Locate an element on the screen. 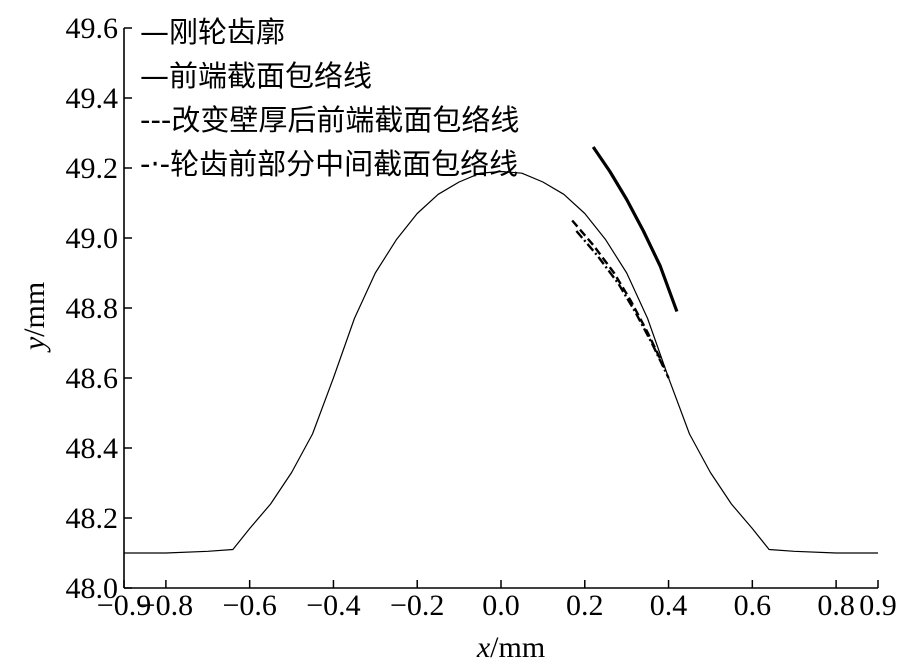  y-tick-label: 49.2 is located at coordinates (92, 168).